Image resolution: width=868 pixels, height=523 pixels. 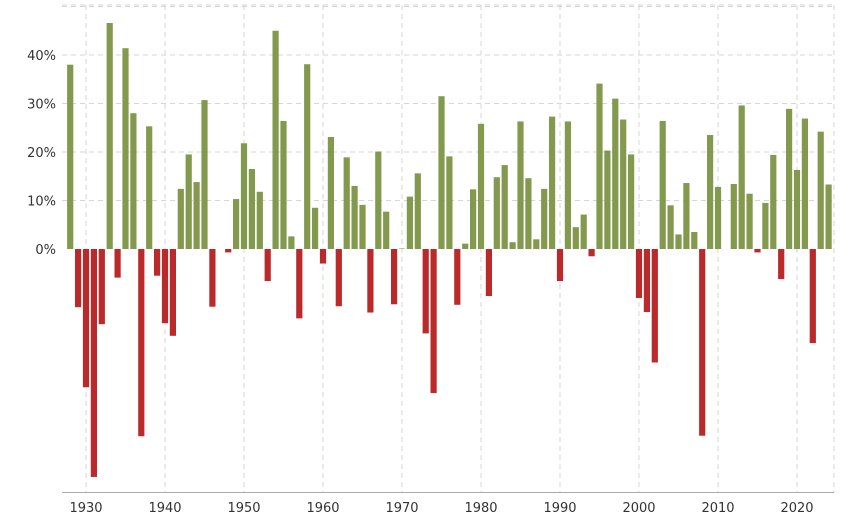 I want to click on bar-1989, so click(x=552, y=182).